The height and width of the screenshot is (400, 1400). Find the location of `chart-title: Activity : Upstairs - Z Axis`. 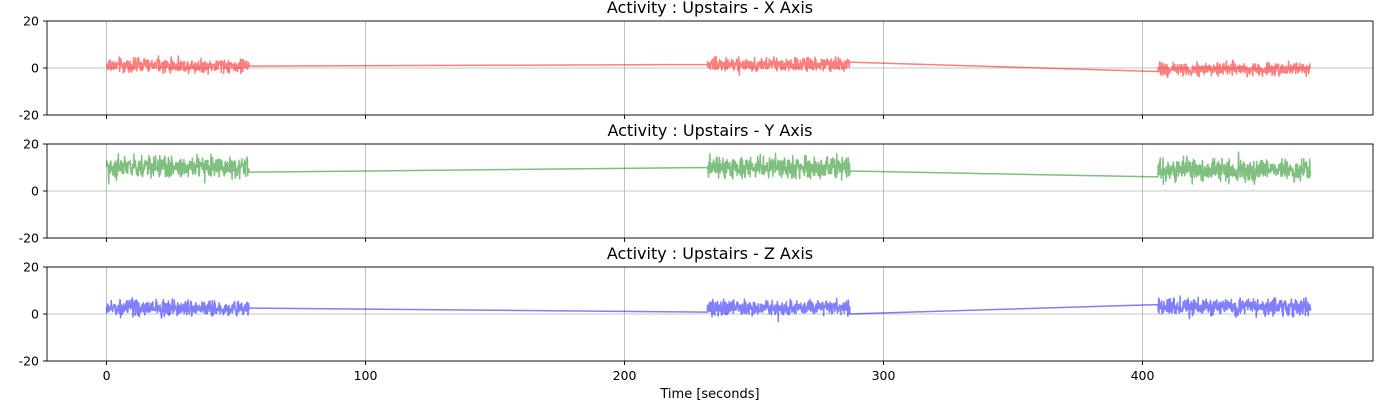

chart-title: Activity : Upstairs - Z Axis is located at coordinates (710, 253).